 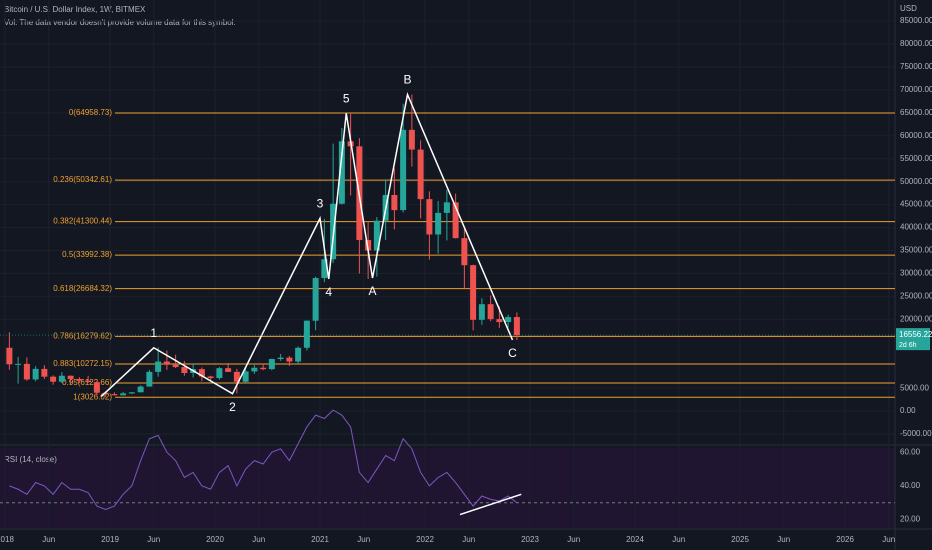 What do you see at coordinates (910, 485) in the screenshot?
I see `rsi-tick-label: 40.00` at bounding box center [910, 485].